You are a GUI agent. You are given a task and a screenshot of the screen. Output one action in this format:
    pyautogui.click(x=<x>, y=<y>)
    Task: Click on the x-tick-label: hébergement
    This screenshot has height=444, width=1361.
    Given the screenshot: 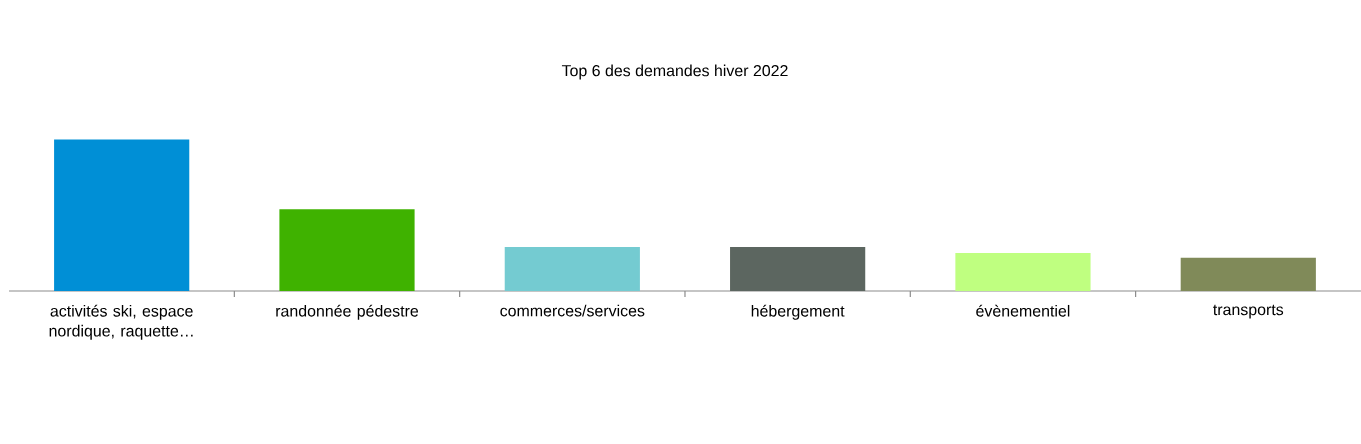 What is the action you would take?
    pyautogui.click(x=798, y=312)
    